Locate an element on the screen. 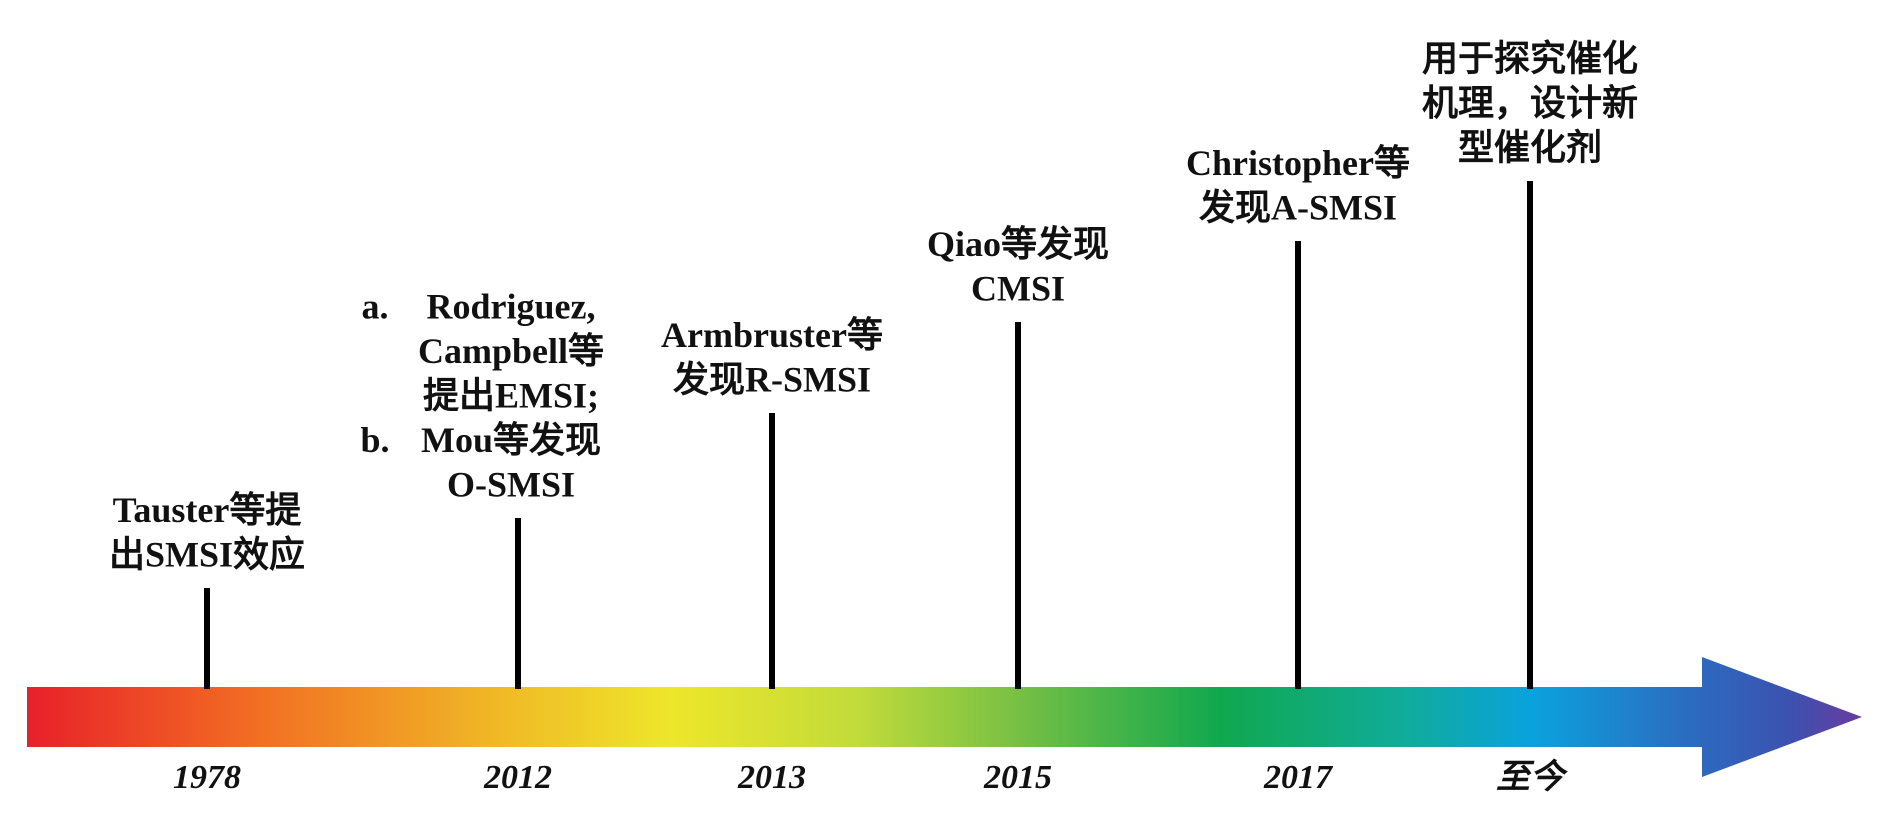  year-label: 2017 is located at coordinates (1298, 777).